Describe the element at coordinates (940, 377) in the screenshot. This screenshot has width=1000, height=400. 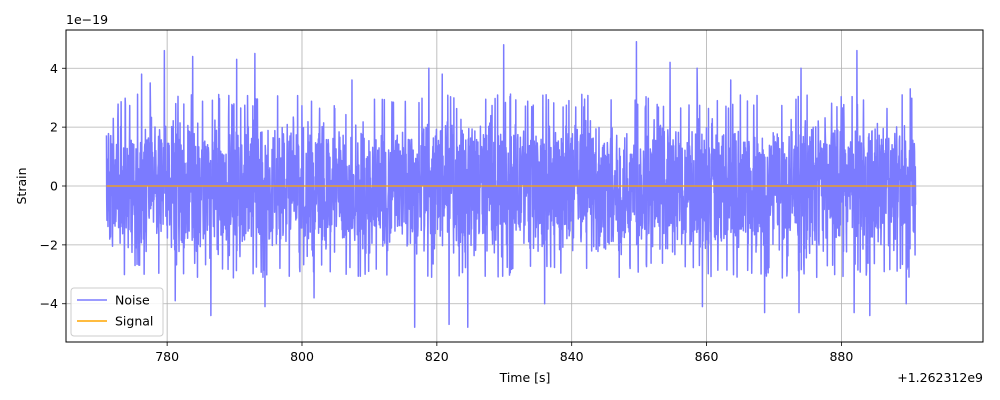
I see `x-offset-label: +1.262312e9` at that location.